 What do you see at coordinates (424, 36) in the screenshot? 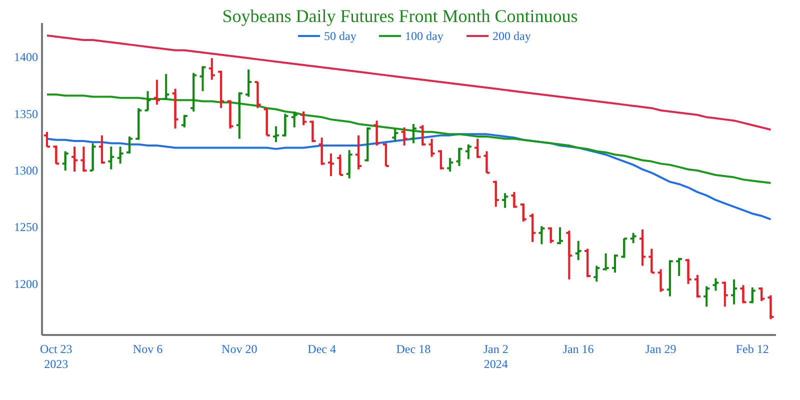
I see `legend-label: 100 day` at bounding box center [424, 36].